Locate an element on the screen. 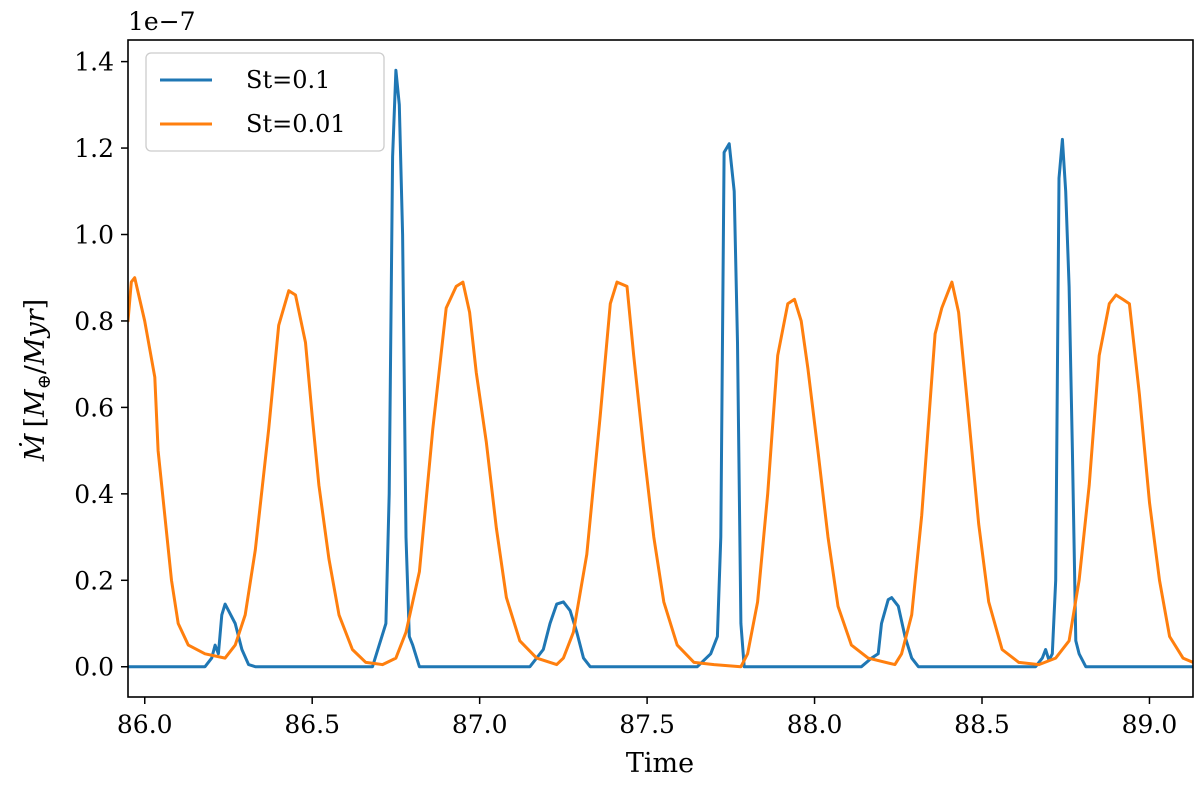 Image resolution: width=1200 pixels, height=789 pixels. legend-box is located at coordinates (265, 102).